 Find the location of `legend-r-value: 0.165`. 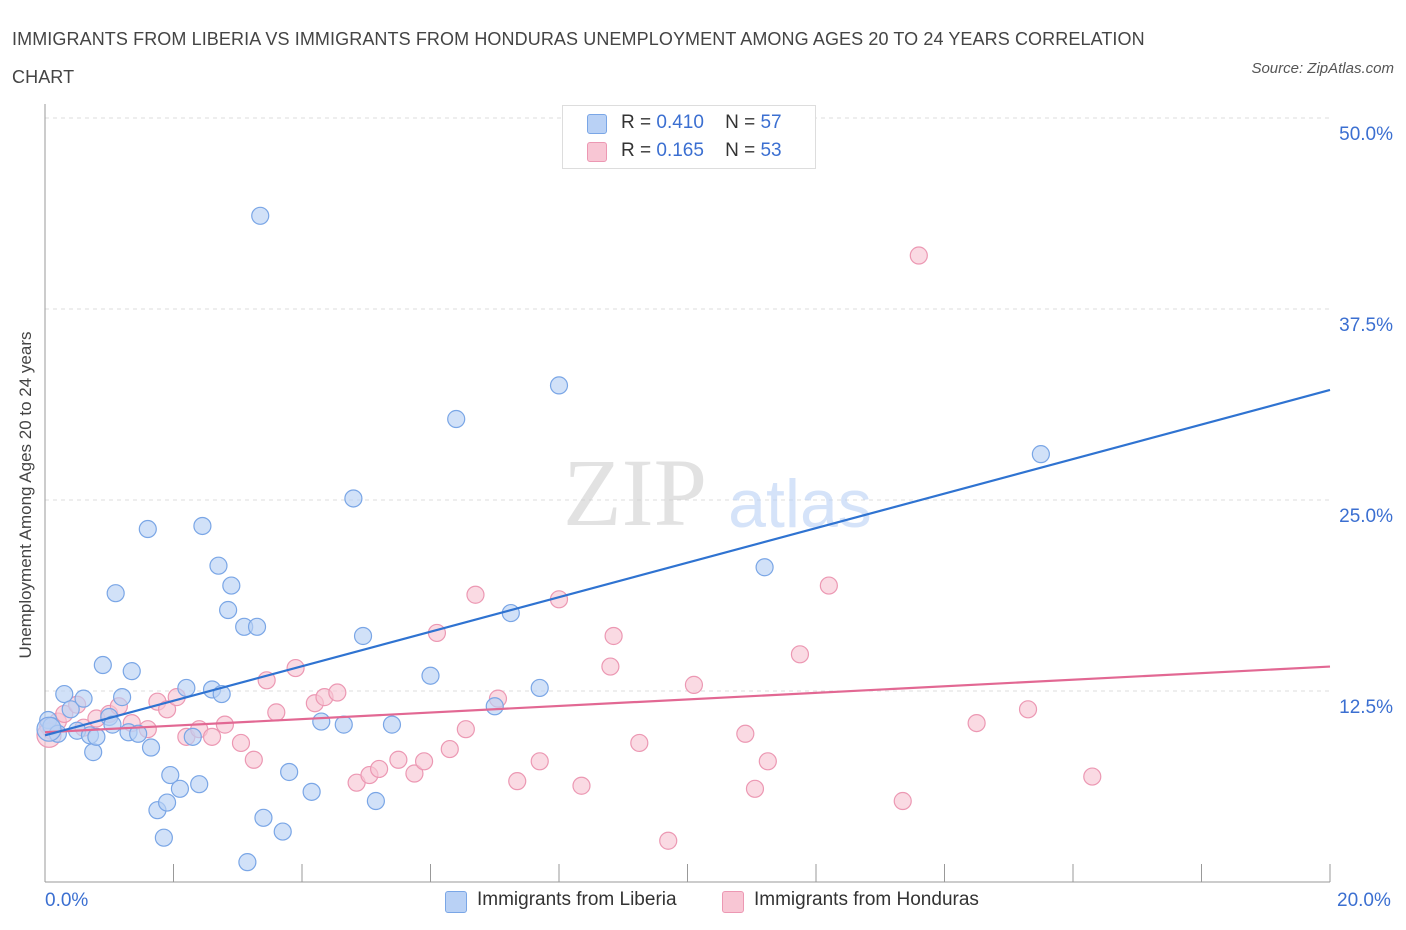

legend-r-value: 0.165 is located at coordinates (680, 150).